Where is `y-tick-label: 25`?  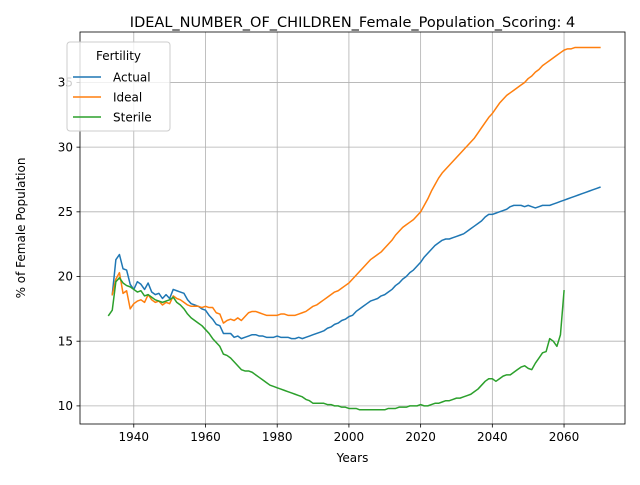
y-tick-label: 25 is located at coordinates (65, 212).